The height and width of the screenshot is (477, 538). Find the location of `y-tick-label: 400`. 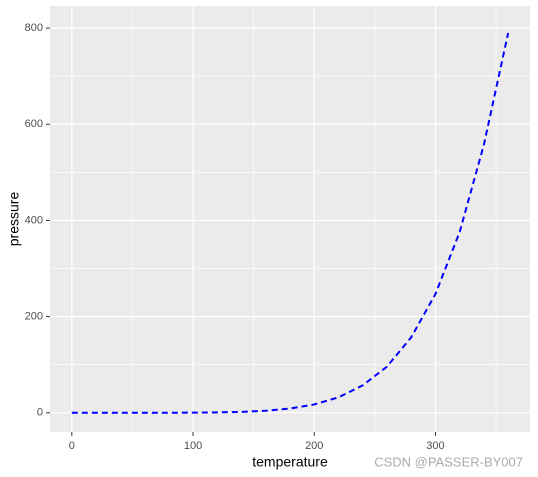

y-tick-label: 400 is located at coordinates (34, 220).